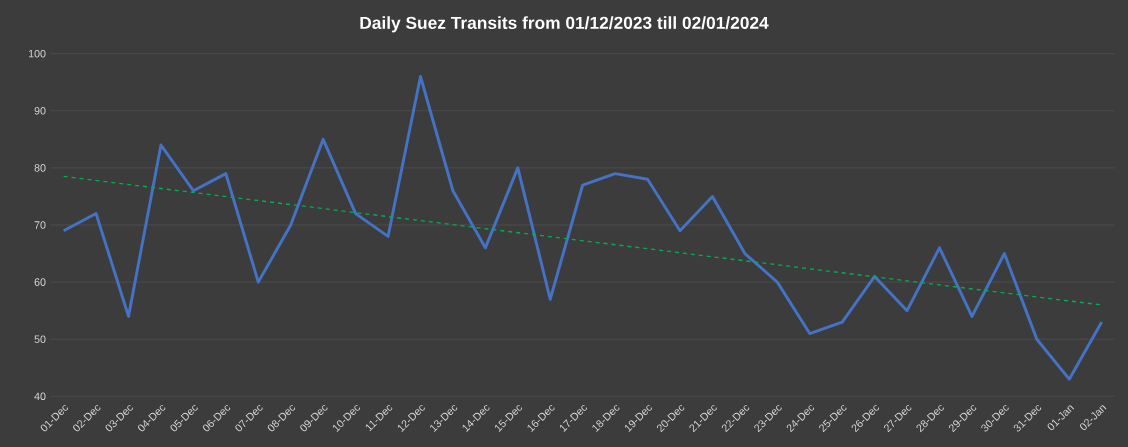 The width and height of the screenshot is (1128, 447). Describe the element at coordinates (40, 282) in the screenshot. I see `y-tick-label: 60` at that location.